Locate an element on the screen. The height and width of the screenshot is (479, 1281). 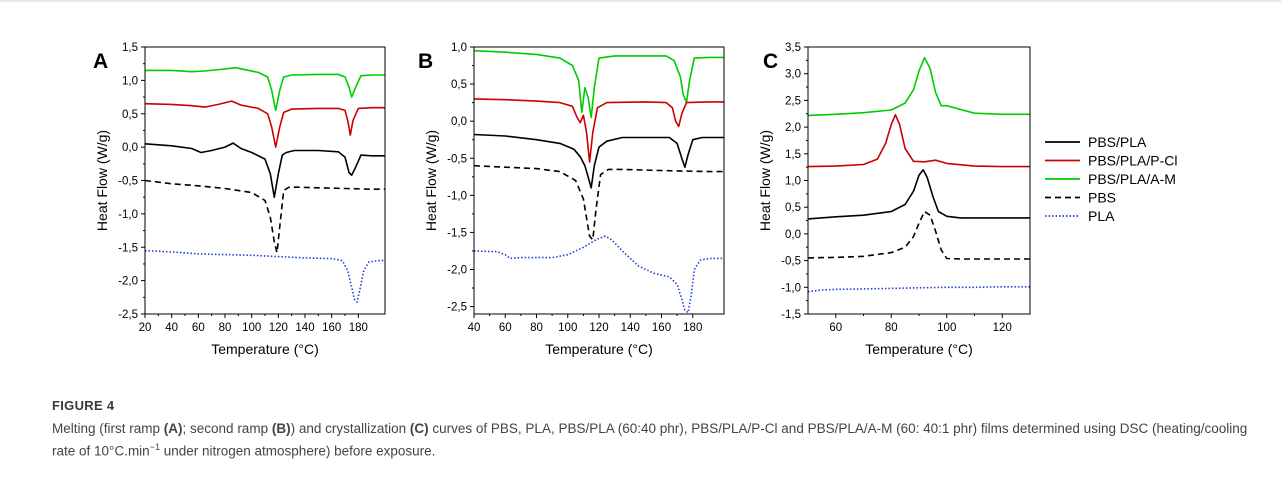
legend: PBS/PLA PBS/PLA/P-Cl PBS/PLA/A-M PBS PLA is located at coordinates (1111, 179).